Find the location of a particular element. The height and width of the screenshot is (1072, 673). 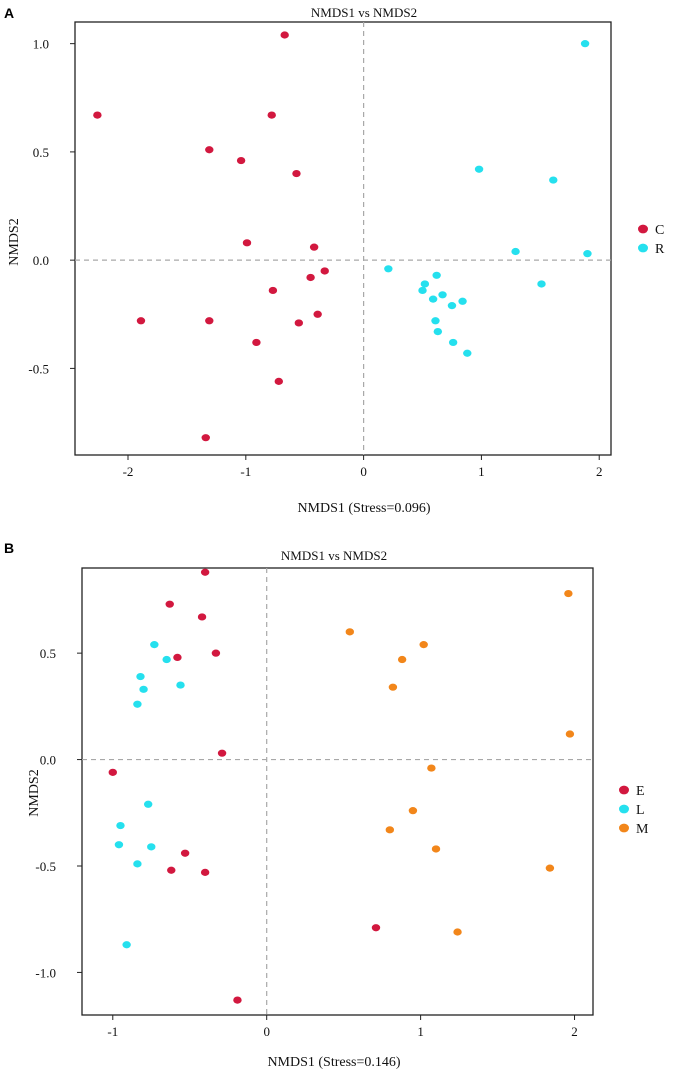

legend-label-r: R is located at coordinates (660, 249).